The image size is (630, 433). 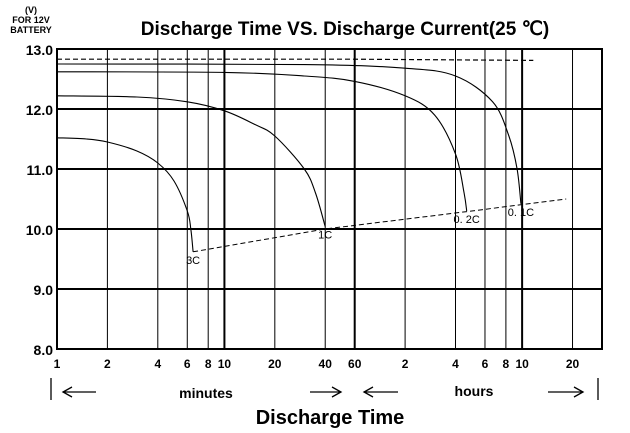 What do you see at coordinates (57, 364) in the screenshot?
I see `x-tick-label: 1` at bounding box center [57, 364].